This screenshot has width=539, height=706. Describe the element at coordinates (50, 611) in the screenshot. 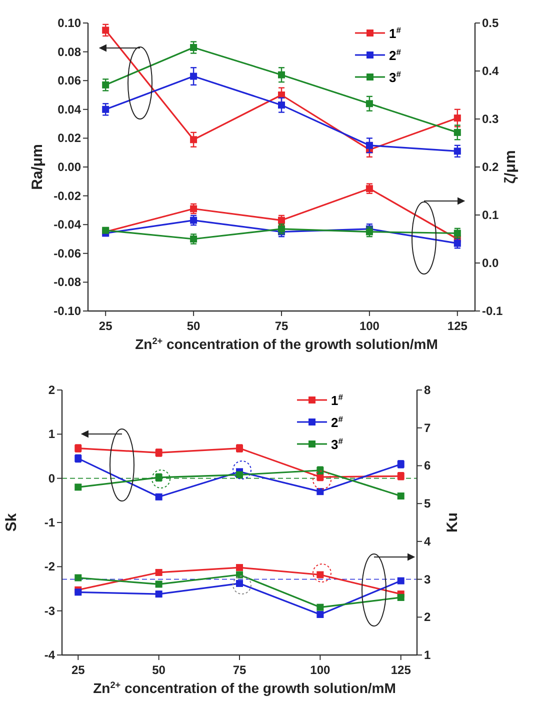

I see `y-tick-label: -3` at that location.